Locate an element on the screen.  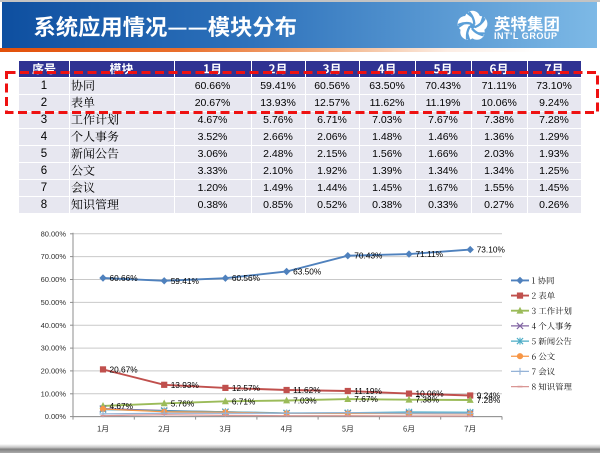
svg-text: 7.03% is located at coordinates (305, 401).